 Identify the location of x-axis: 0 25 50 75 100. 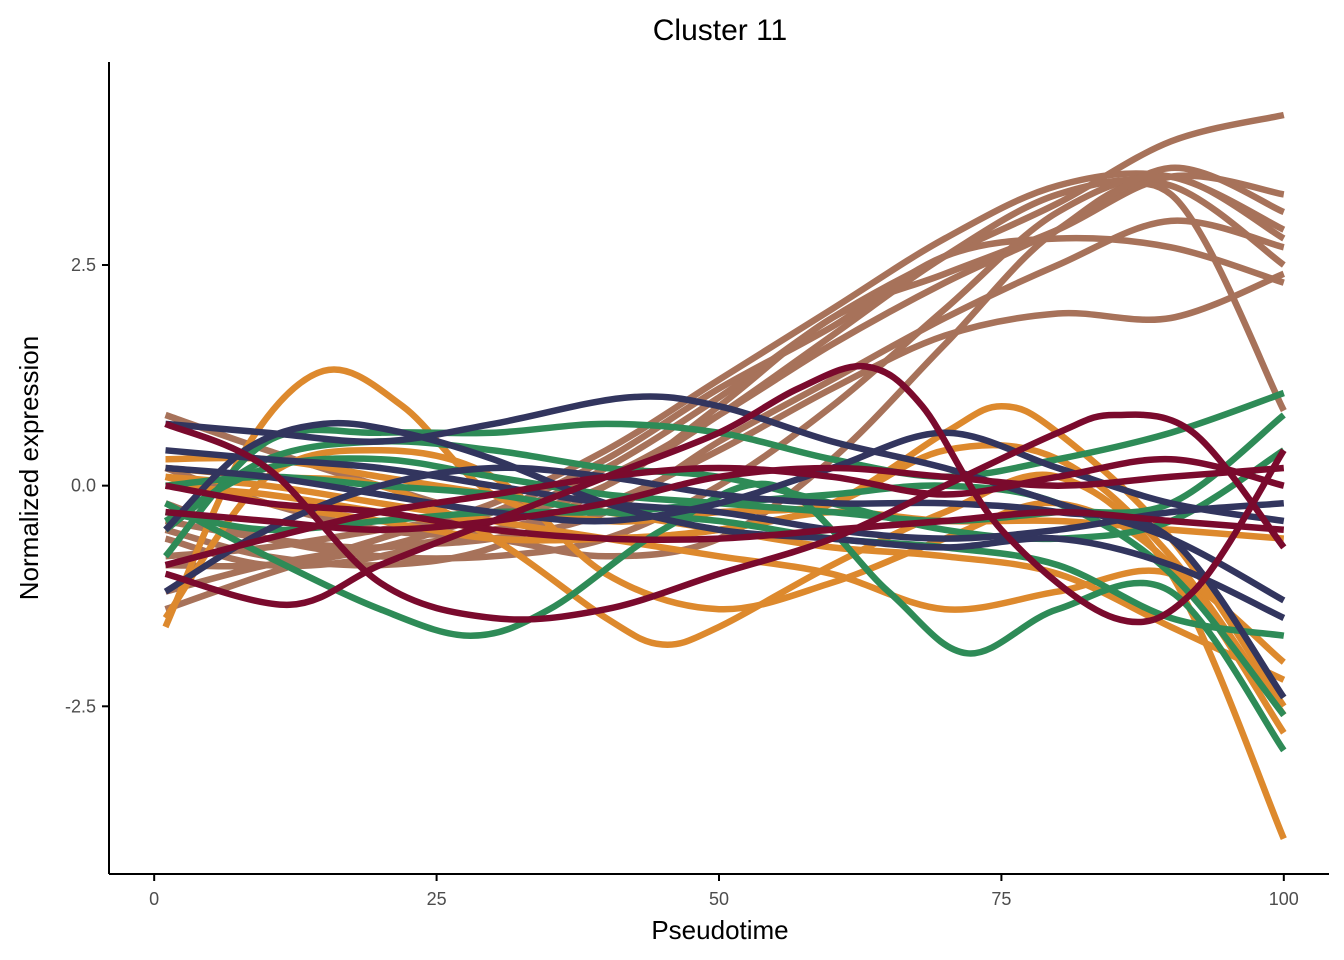
(719, 891).